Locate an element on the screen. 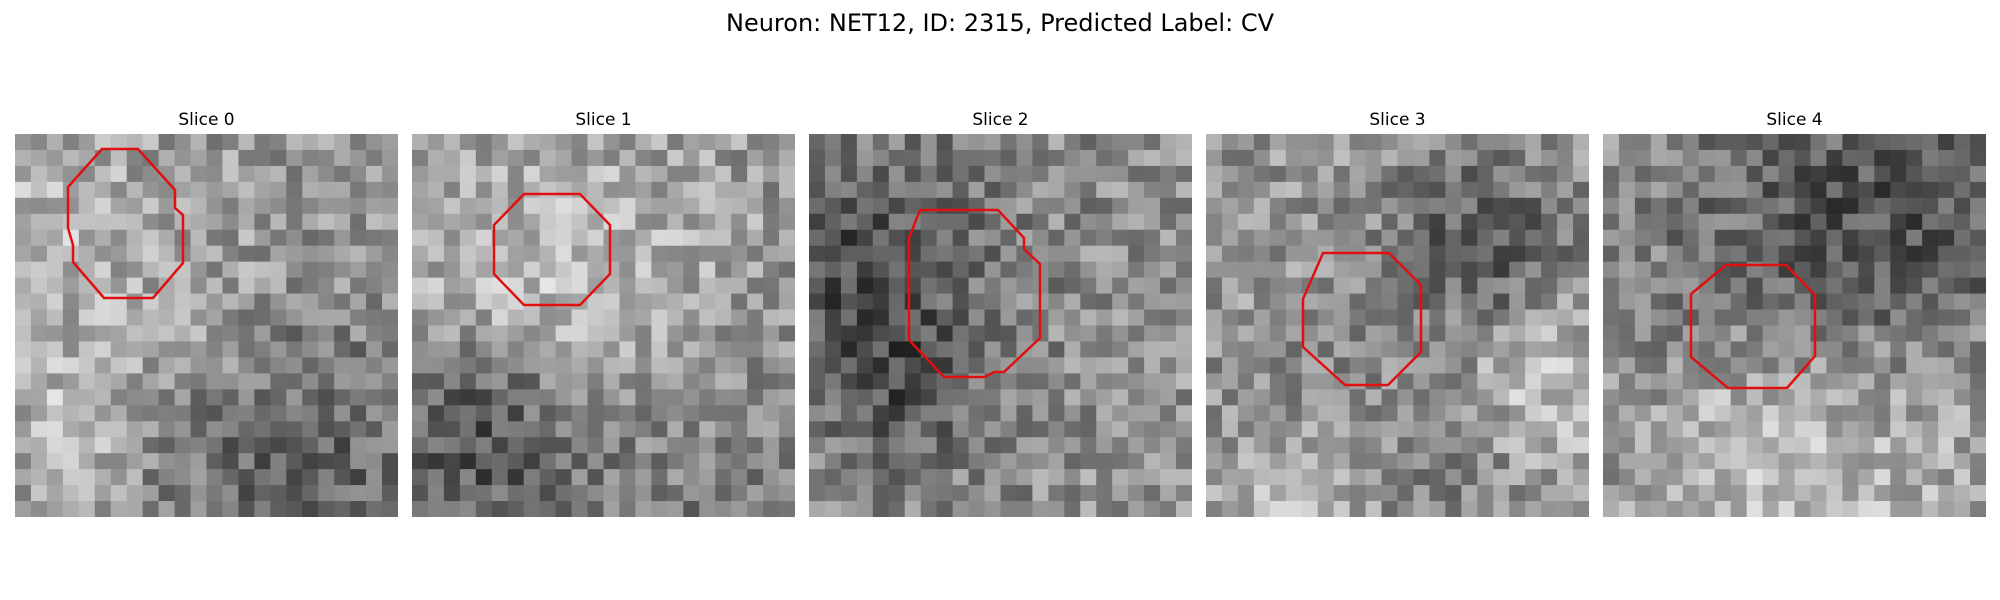 This screenshot has height=600, width=2000. slice-panel-0: Slice 0 is located at coordinates (206, 312).